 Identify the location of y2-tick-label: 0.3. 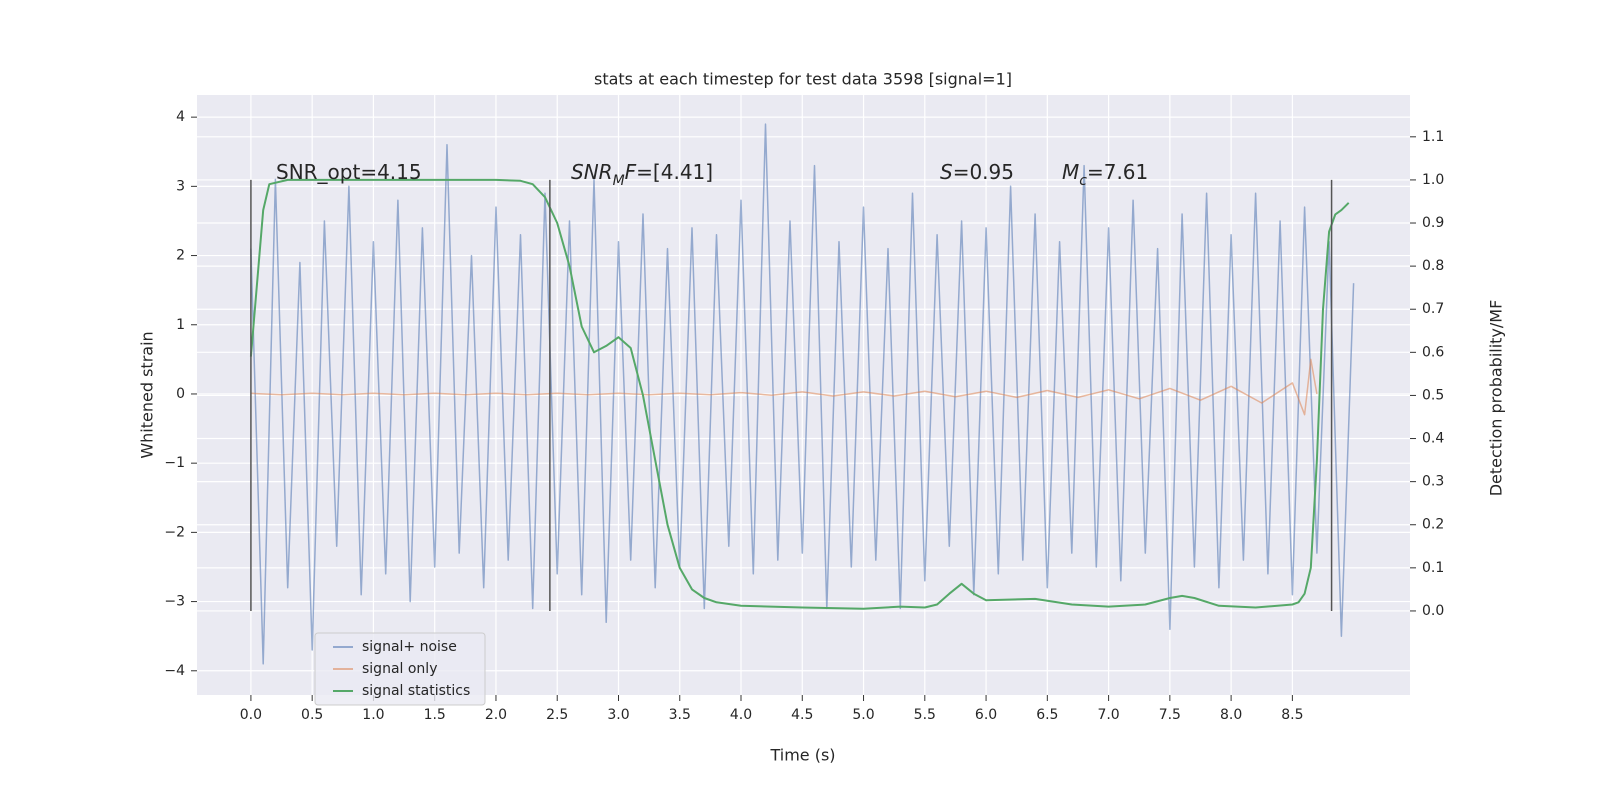
(1433, 482).